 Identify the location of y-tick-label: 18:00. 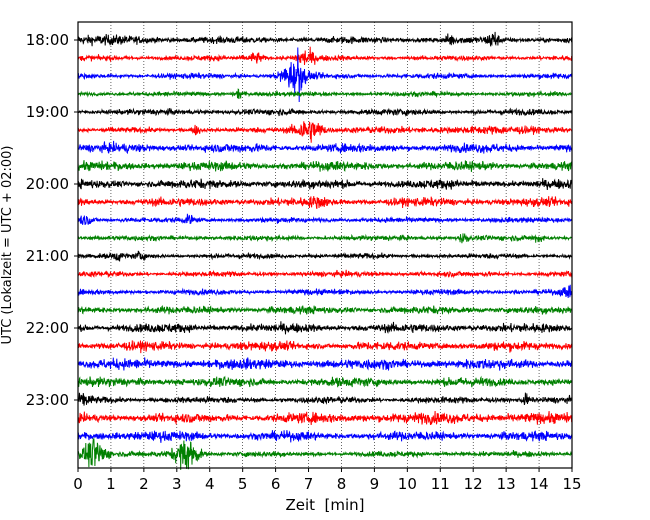
(47, 40).